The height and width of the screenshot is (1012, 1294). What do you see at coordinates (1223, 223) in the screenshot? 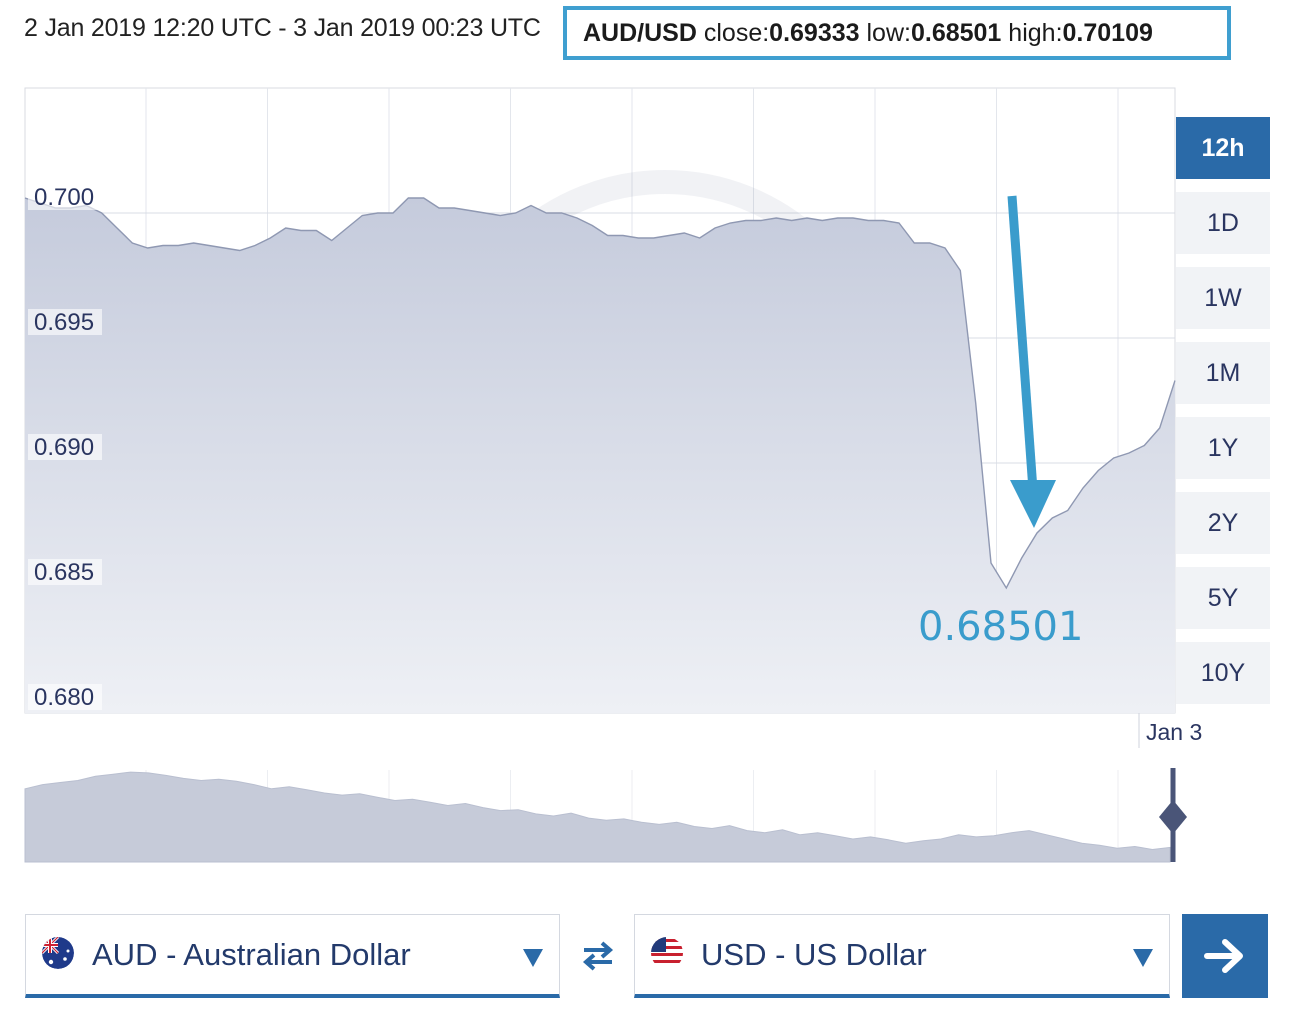
I see `timeframe-1d-button: 1D` at bounding box center [1223, 223].